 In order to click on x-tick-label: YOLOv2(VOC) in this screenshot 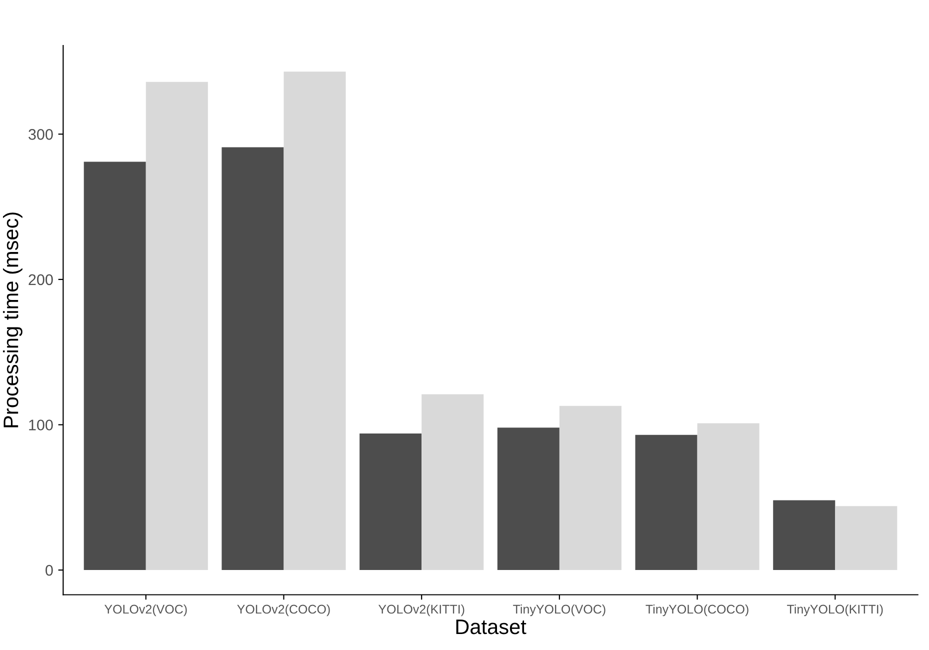, I will do `click(145, 610)`.